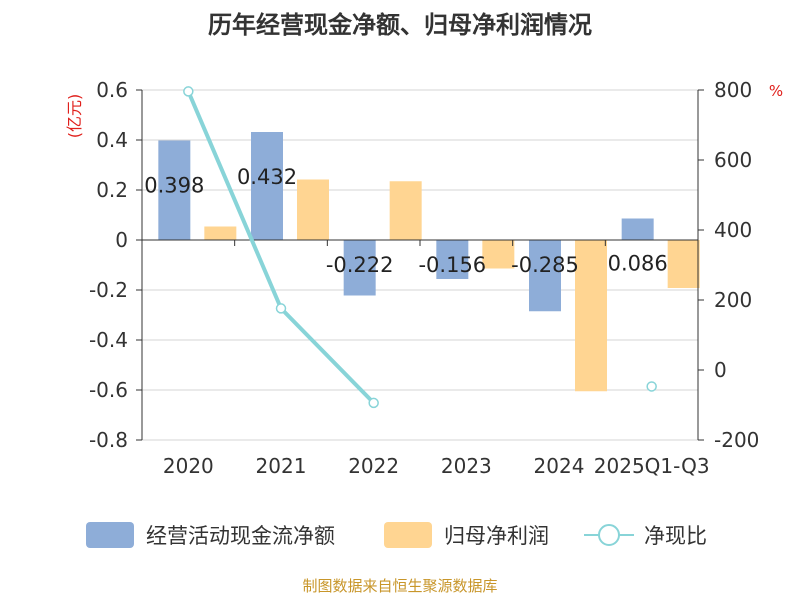 The height and width of the screenshot is (604, 800). What do you see at coordinates (240, 536) in the screenshot?
I see `legend-label: 经营活动现金流净额` at bounding box center [240, 536].